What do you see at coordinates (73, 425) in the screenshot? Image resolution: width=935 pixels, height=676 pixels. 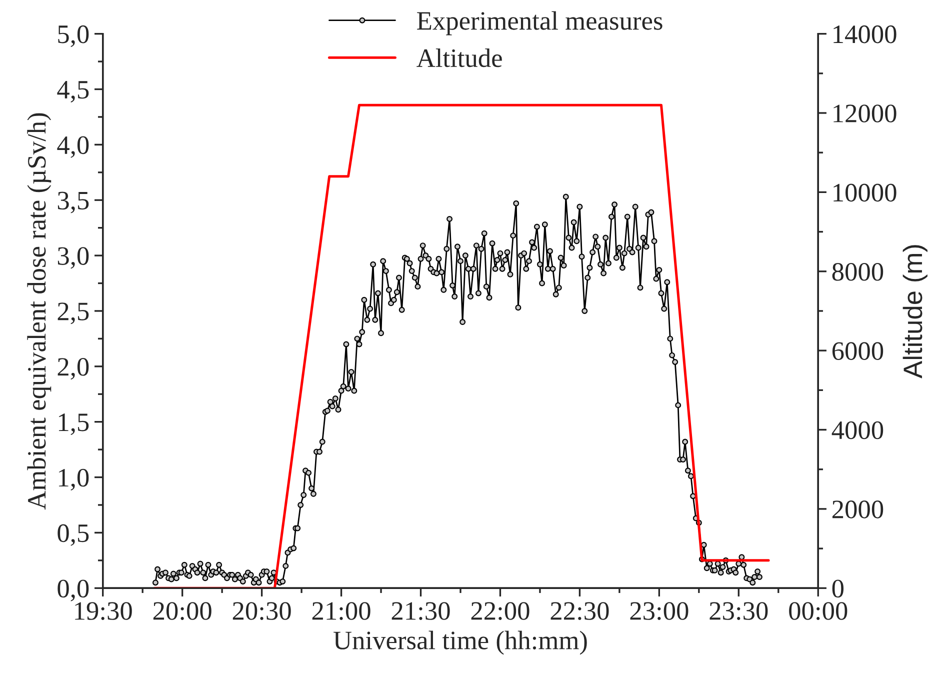 I see `y-tick-label: 1,5` at bounding box center [73, 425].